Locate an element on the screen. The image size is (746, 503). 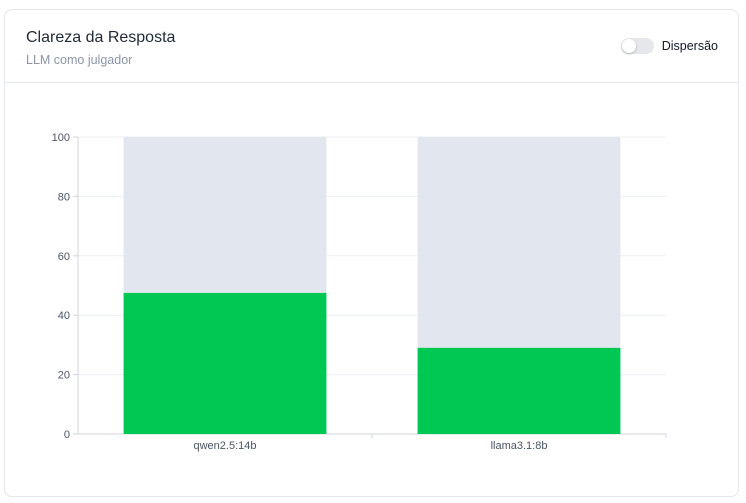
card-subtitle: LLM como julgador is located at coordinates (79, 60).